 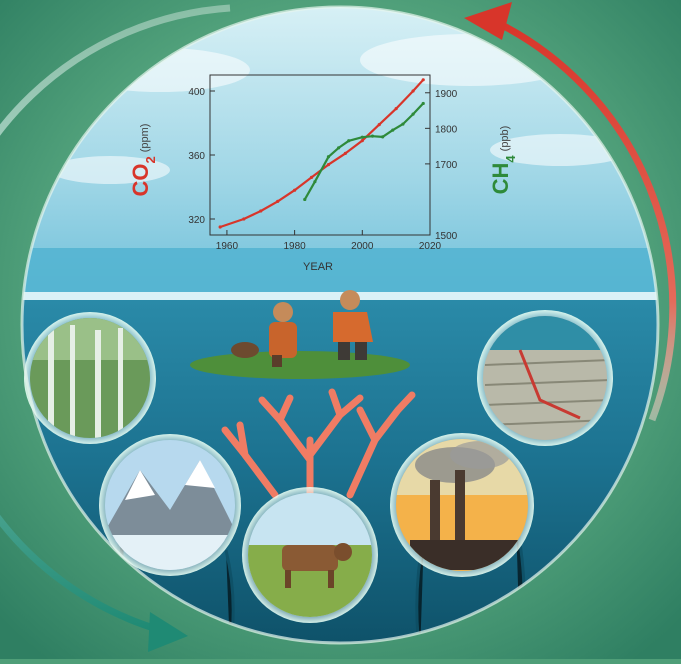 I want to click on ch4-label-main: CH, so click(x=500, y=179).